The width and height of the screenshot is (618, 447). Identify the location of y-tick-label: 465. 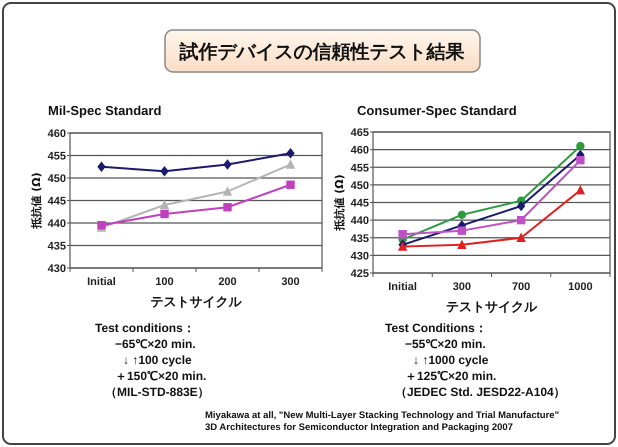
(359, 133).